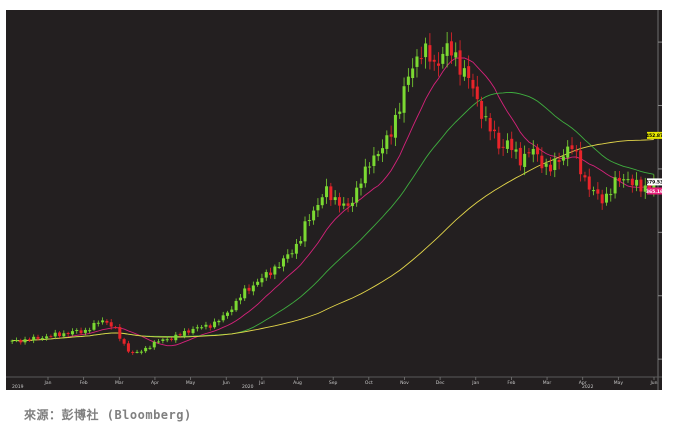  I want to click on x-month-label: May, so click(191, 383).